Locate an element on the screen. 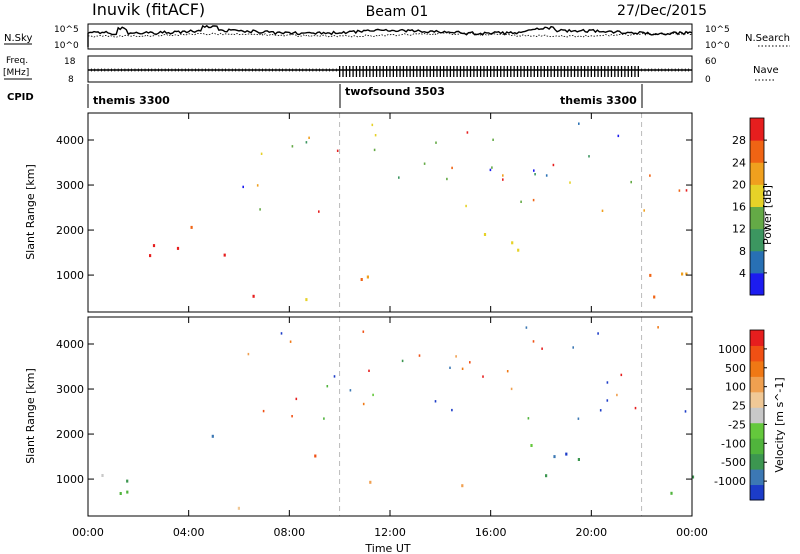 This screenshot has height=554, width=800. nsky-label: N.Sky is located at coordinates (18, 38).